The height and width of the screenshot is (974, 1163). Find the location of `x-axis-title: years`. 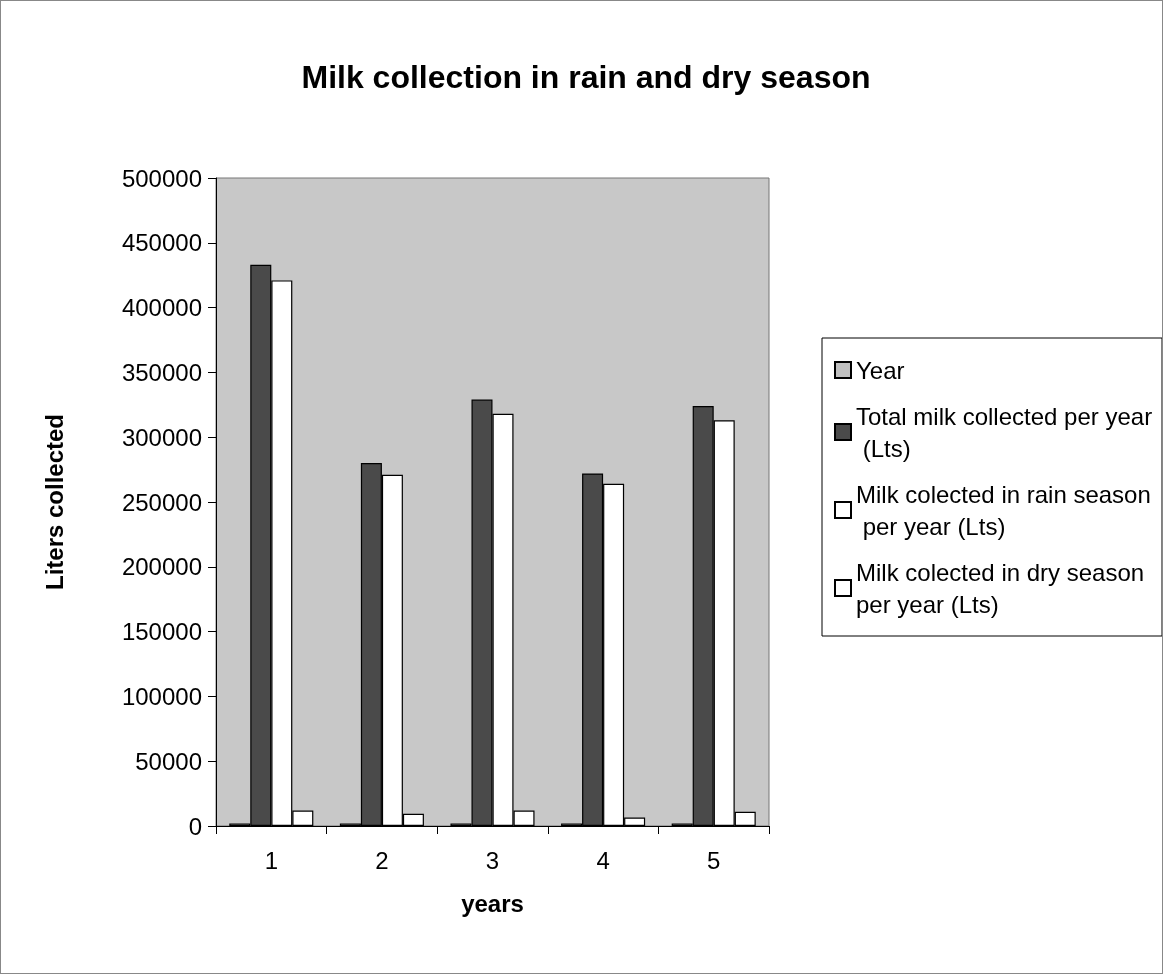

x-axis-title: years is located at coordinates (492, 903).